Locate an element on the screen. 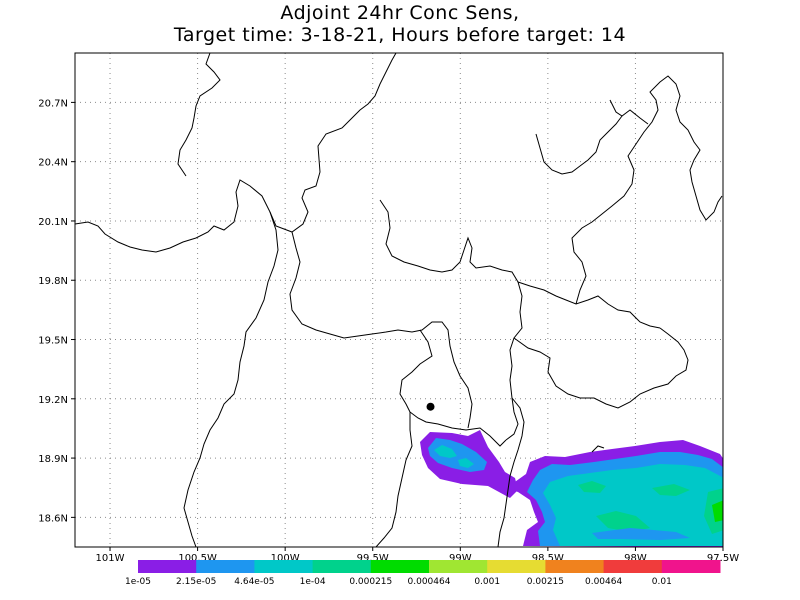 The width and height of the screenshot is (800, 600). colorbar-label: 1e-05 is located at coordinates (138, 582).